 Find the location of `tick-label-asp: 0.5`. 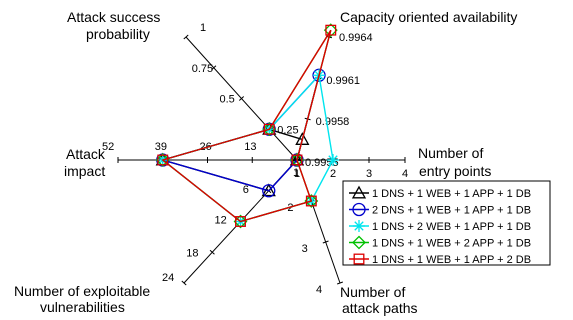

tick-label-asp: 0.5 is located at coordinates (227, 100).